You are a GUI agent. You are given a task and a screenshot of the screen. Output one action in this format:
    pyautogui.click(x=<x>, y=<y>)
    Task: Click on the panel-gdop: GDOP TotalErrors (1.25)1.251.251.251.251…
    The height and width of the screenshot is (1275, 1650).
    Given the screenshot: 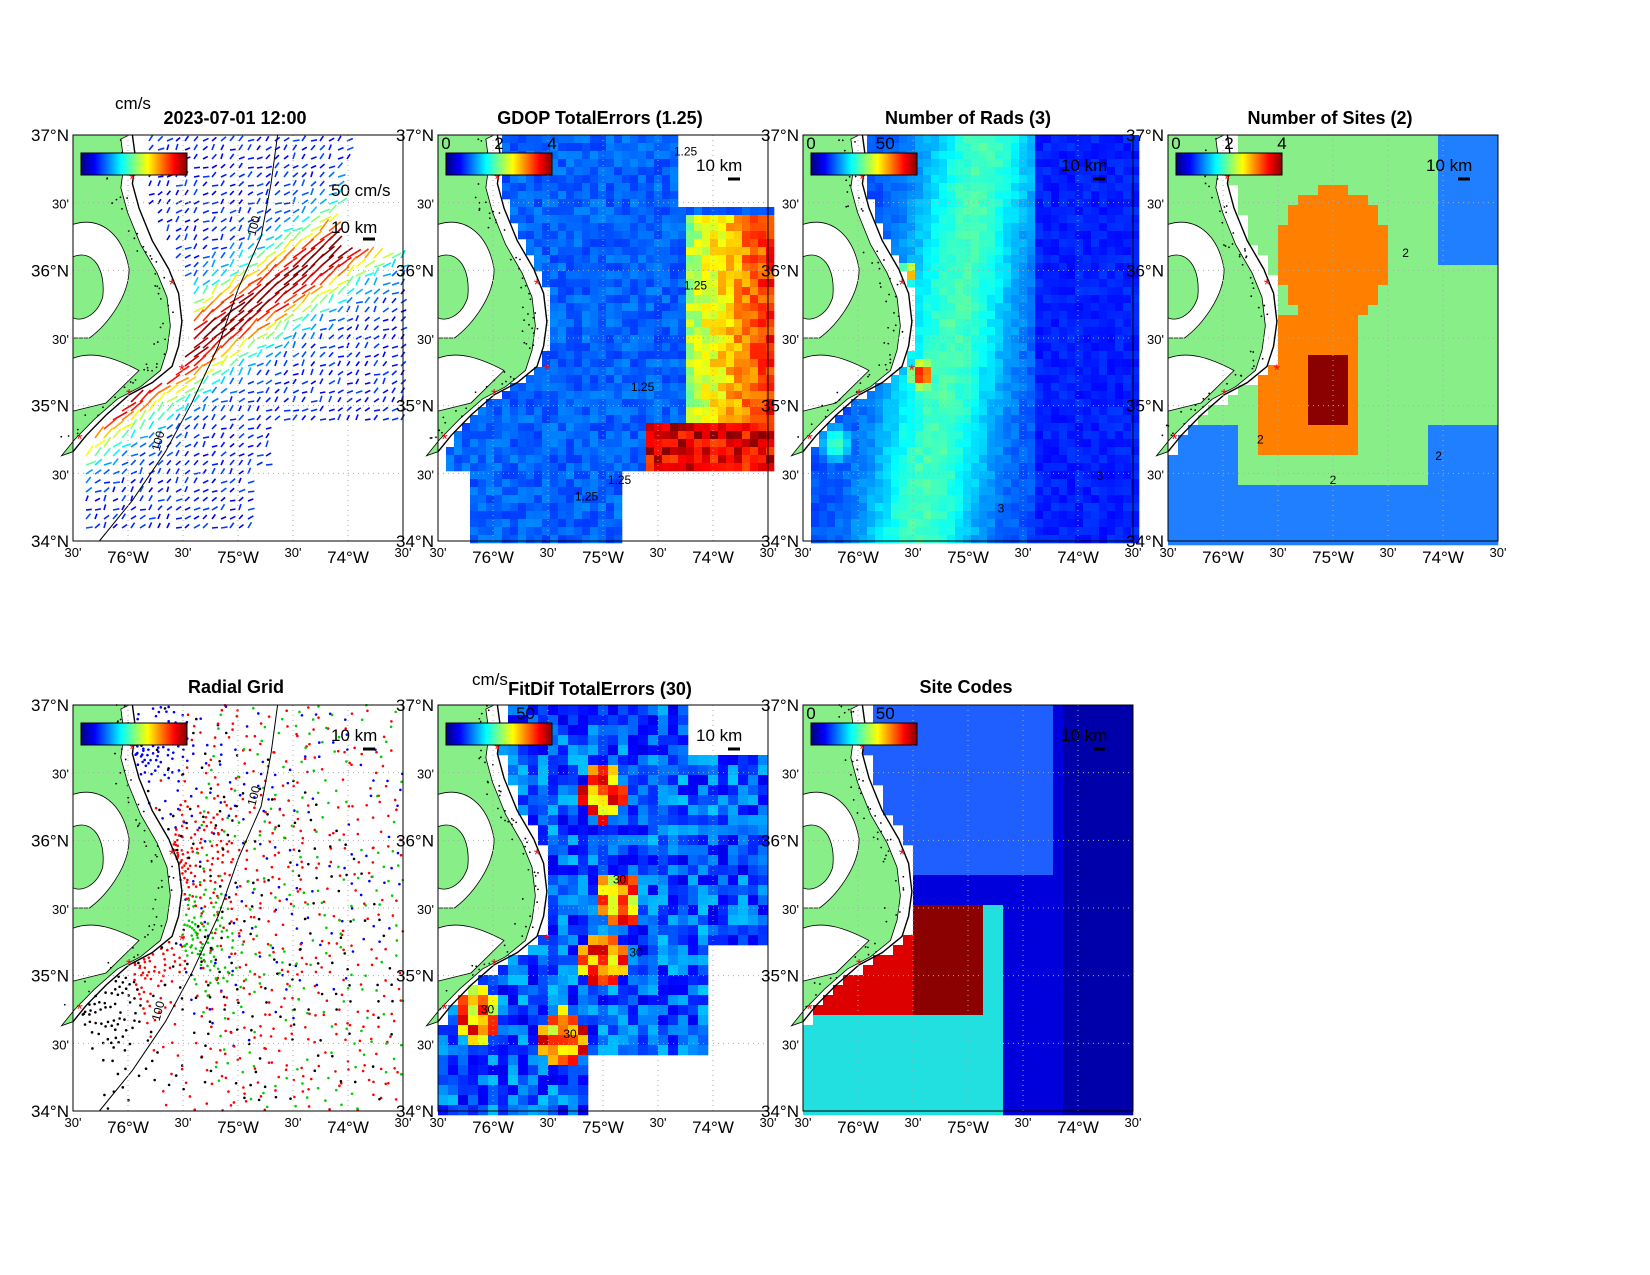 What is the action you would take?
    pyautogui.click(x=586, y=337)
    